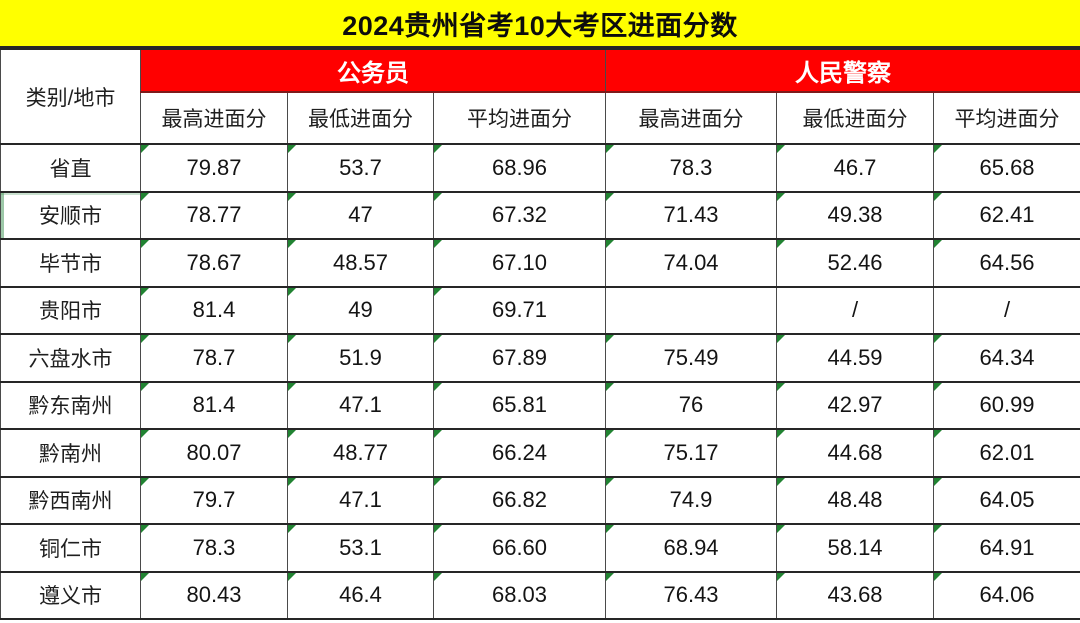 This screenshot has width=1080, height=623. I want to click on sub-header-police-avg: 平均进面分, so click(1006, 118).